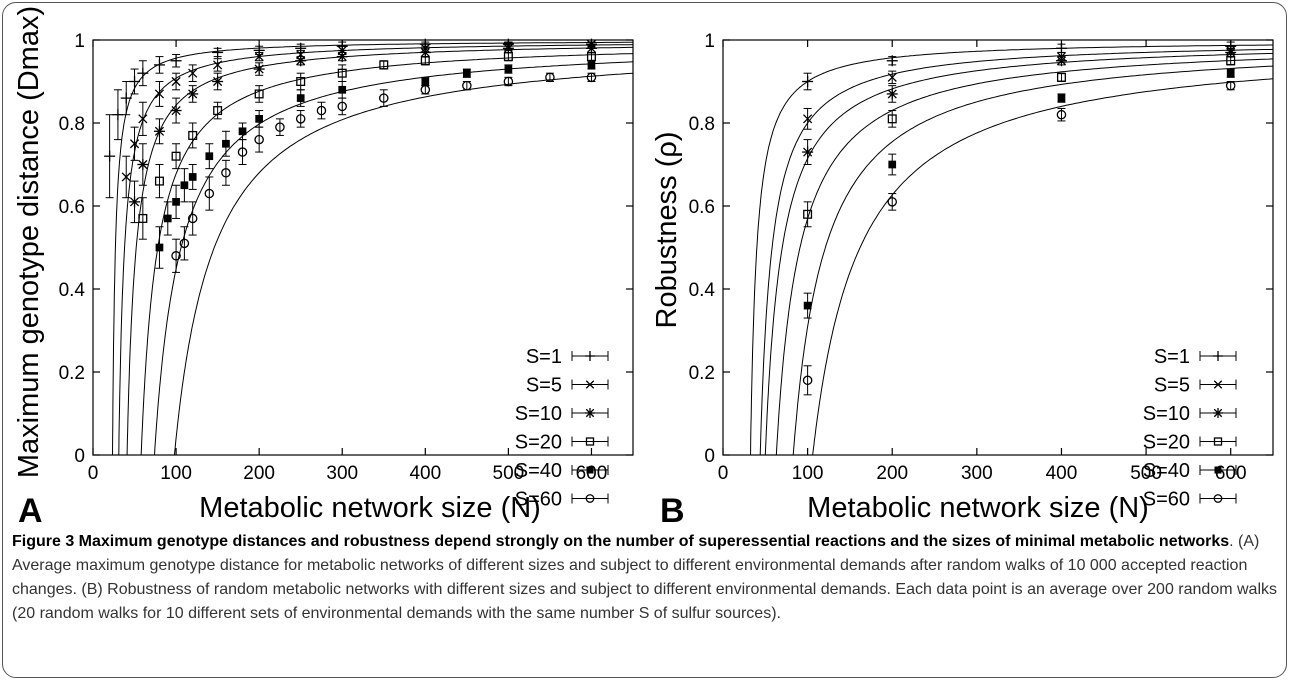 Image resolution: width=1293 pixels, height=683 pixels. I want to click on legend: S=1 S=5 S=10 S=20 S=40 S=60, so click(1190, 428).